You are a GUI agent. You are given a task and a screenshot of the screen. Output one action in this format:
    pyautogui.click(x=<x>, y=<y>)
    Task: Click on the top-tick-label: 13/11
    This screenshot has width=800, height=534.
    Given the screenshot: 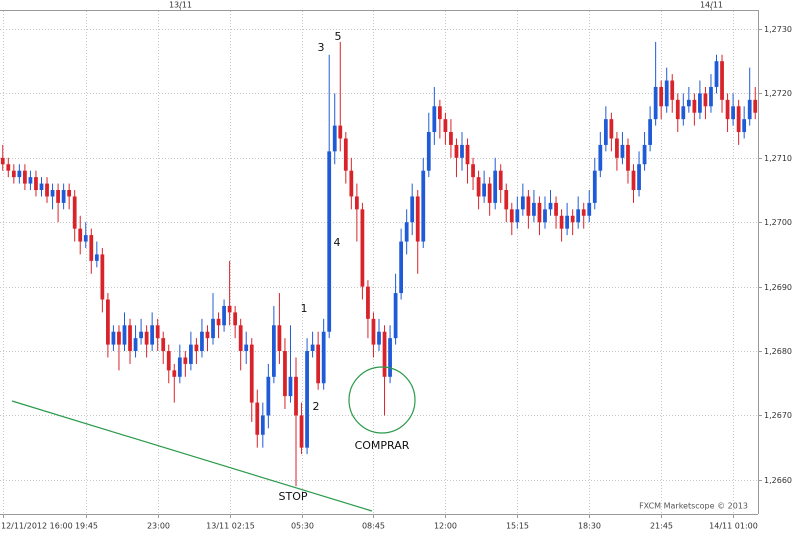 What is the action you would take?
    pyautogui.click(x=180, y=5)
    